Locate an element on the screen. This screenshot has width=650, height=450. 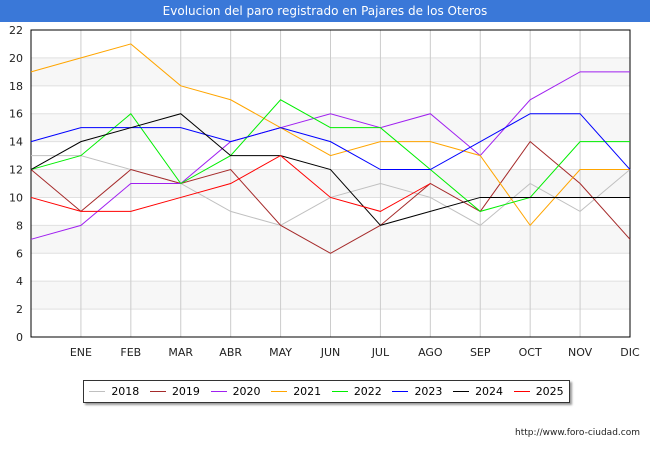
legend-item-2019: 2019 is located at coordinates (174, 391).